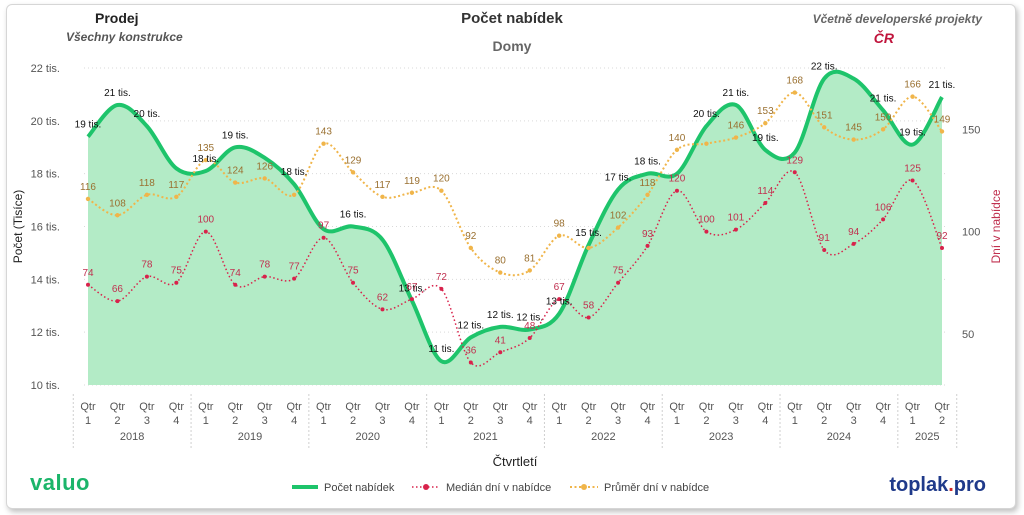 The image size is (1024, 515). What do you see at coordinates (117, 203) in the screenshot?
I see `average-days-data-label: 108` at bounding box center [117, 203].